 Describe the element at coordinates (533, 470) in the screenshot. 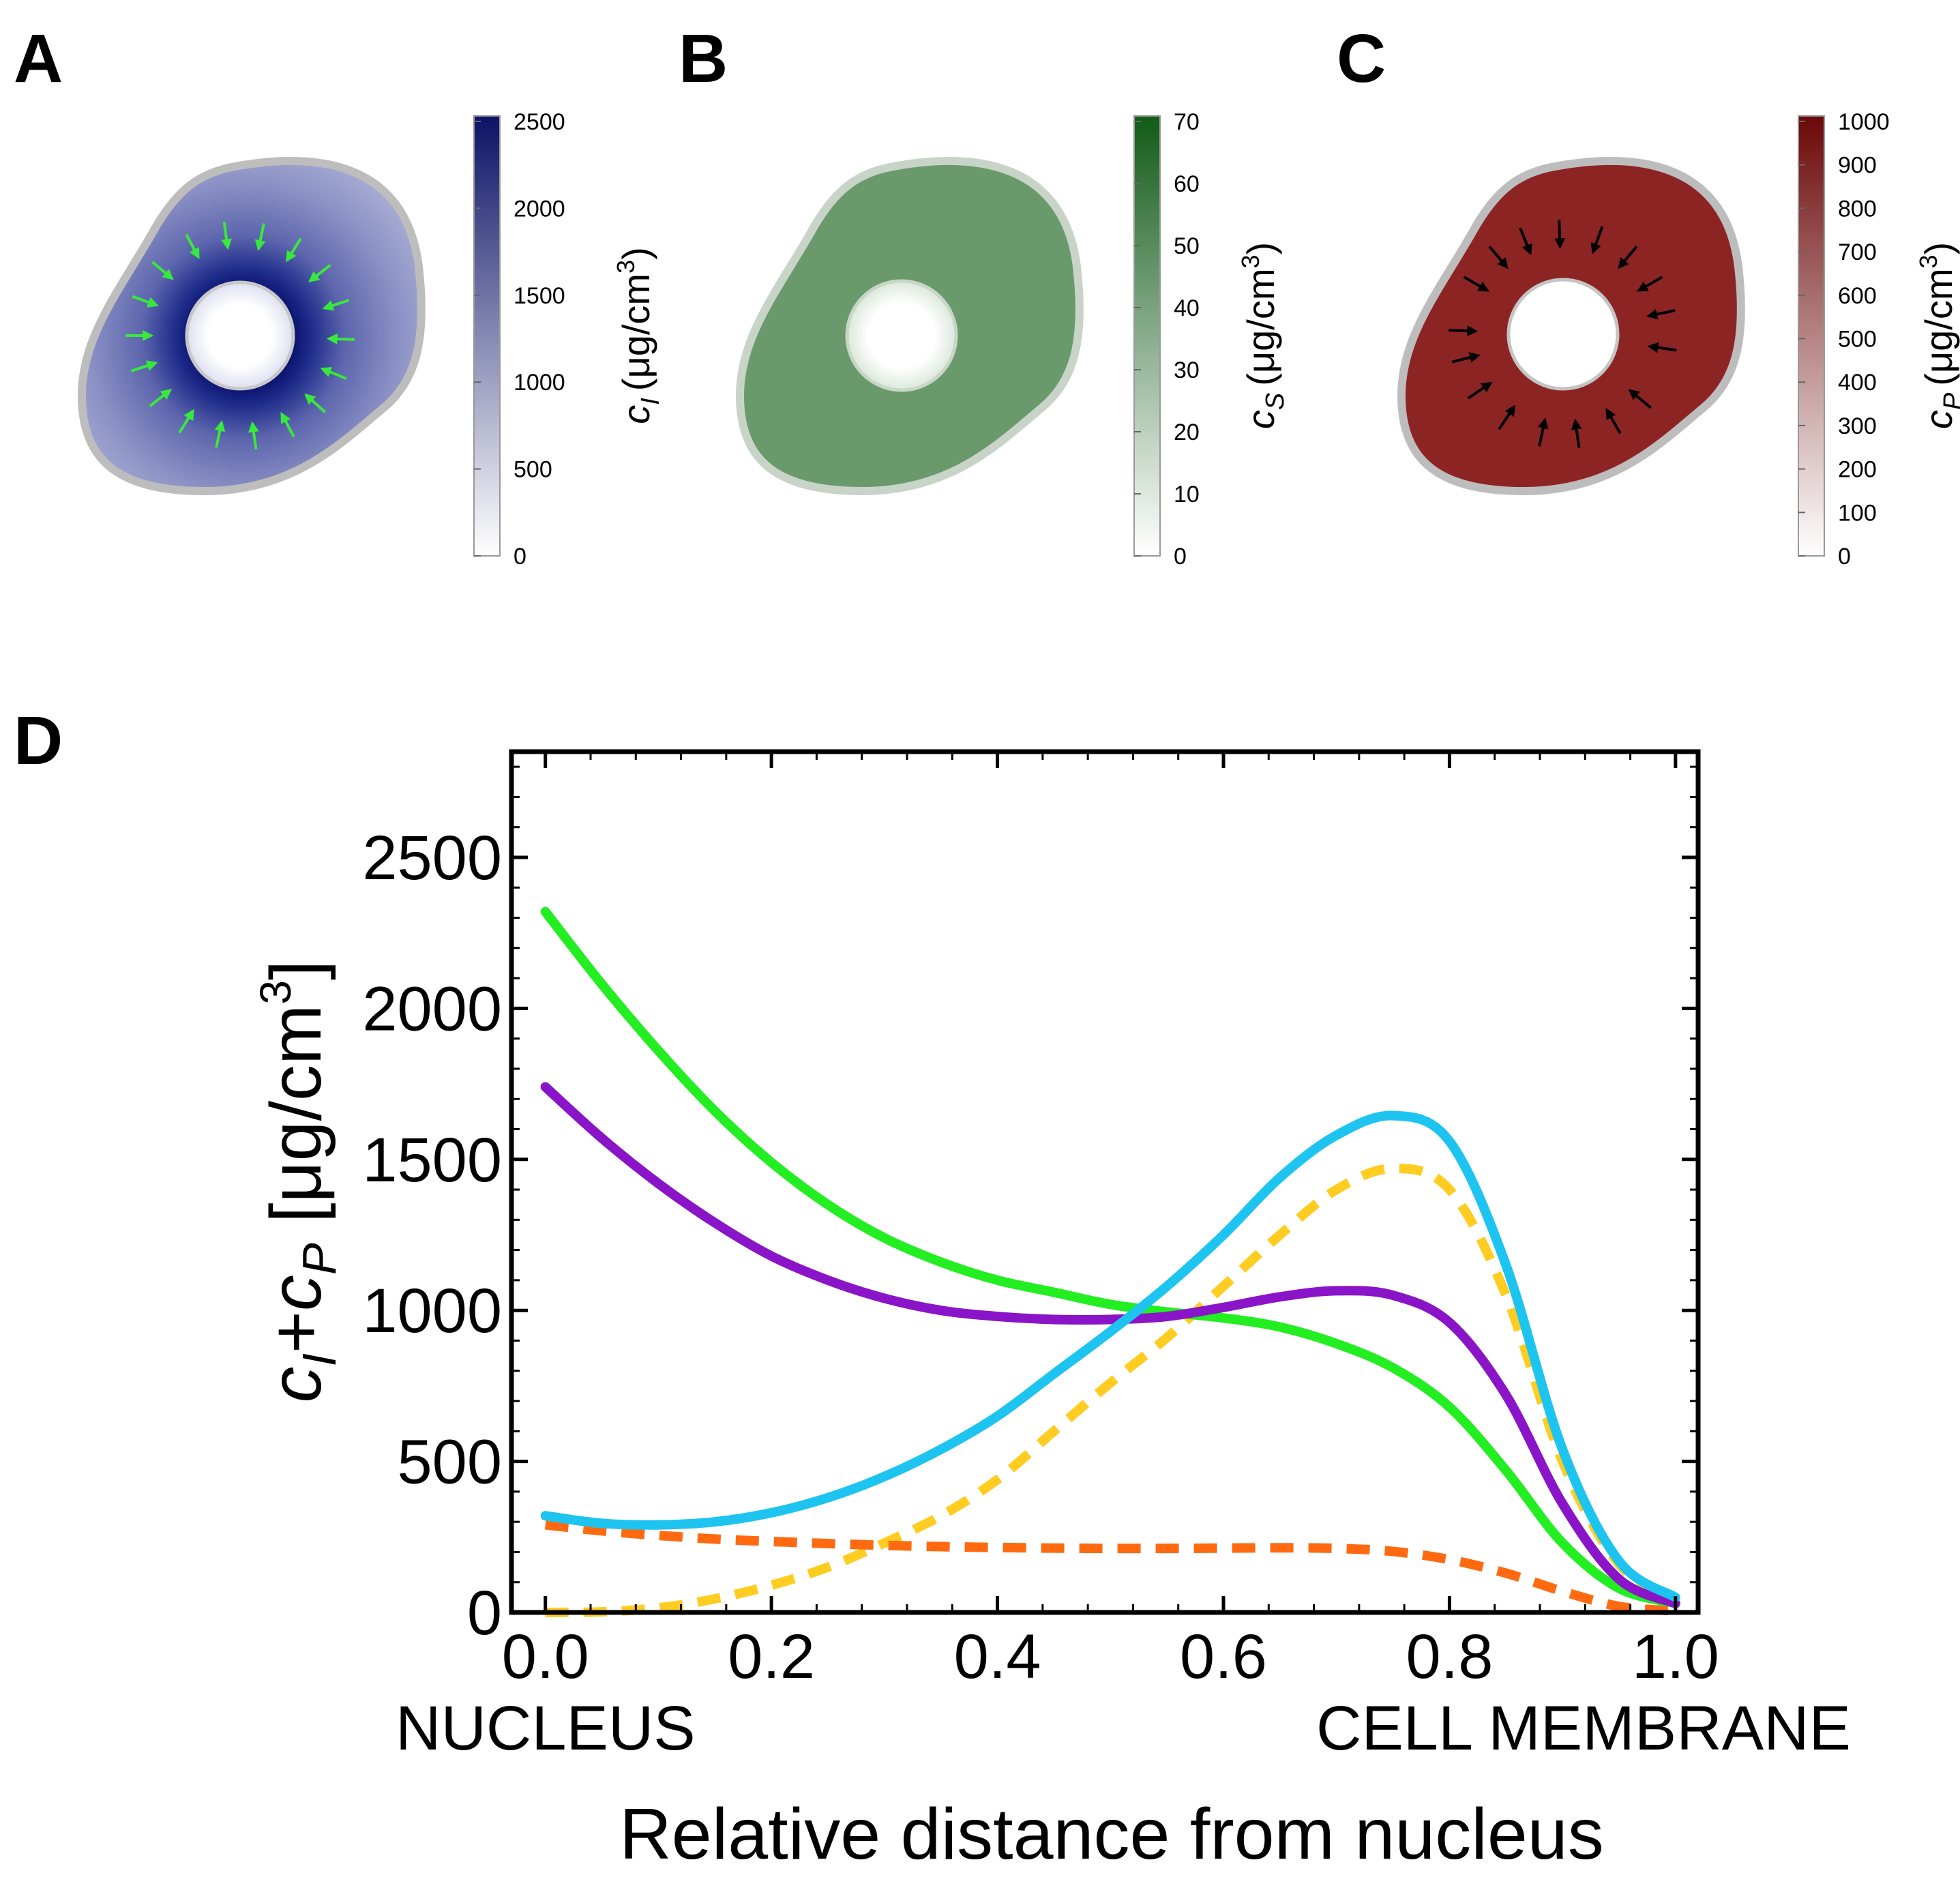

I see `colorbar-a-tick-label: 500` at that location.